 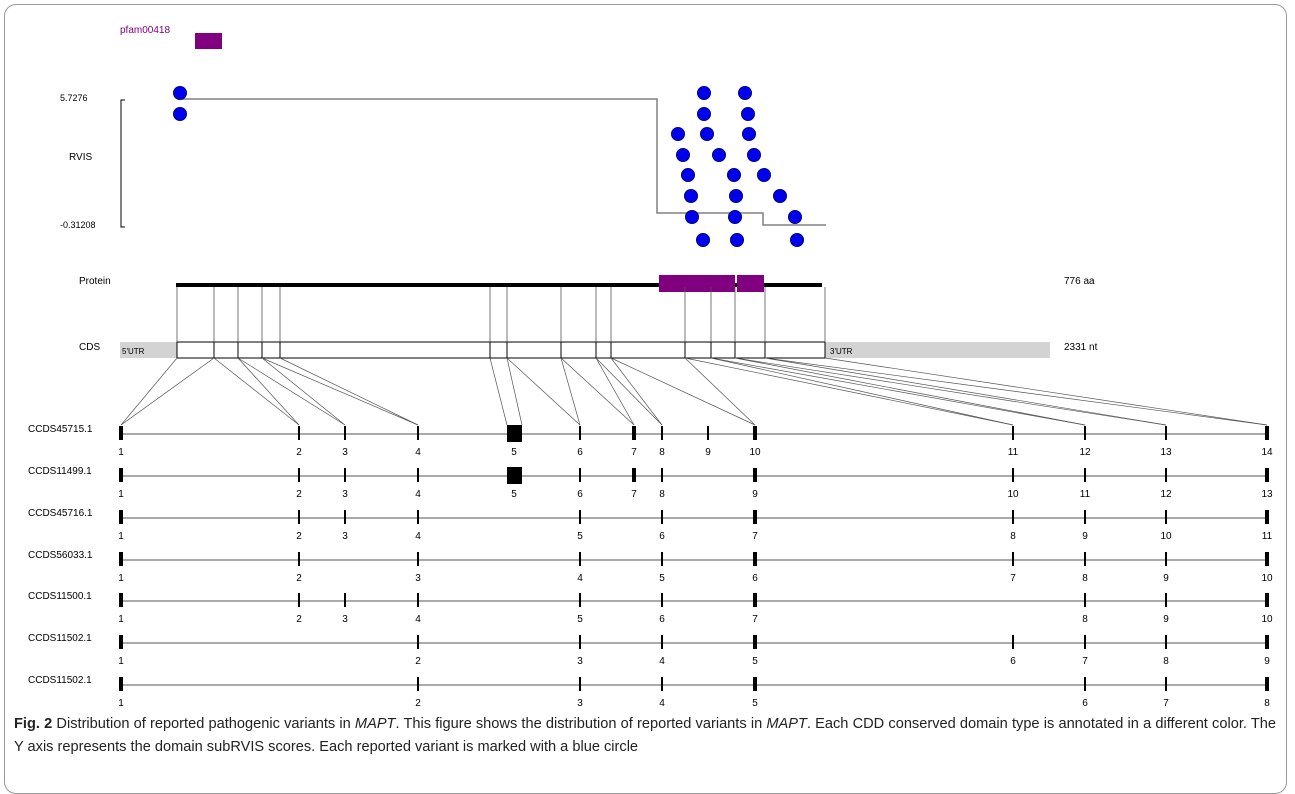 I want to click on transcript-id-label: CCDS11500.1, so click(x=60, y=596).